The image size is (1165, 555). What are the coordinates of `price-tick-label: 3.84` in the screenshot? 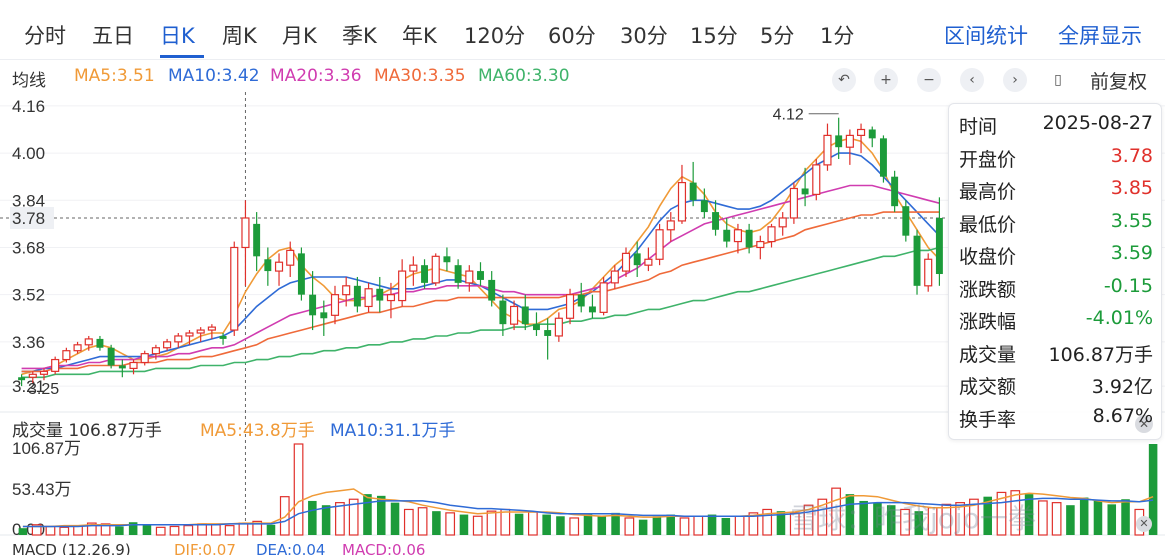 It's located at (28, 200).